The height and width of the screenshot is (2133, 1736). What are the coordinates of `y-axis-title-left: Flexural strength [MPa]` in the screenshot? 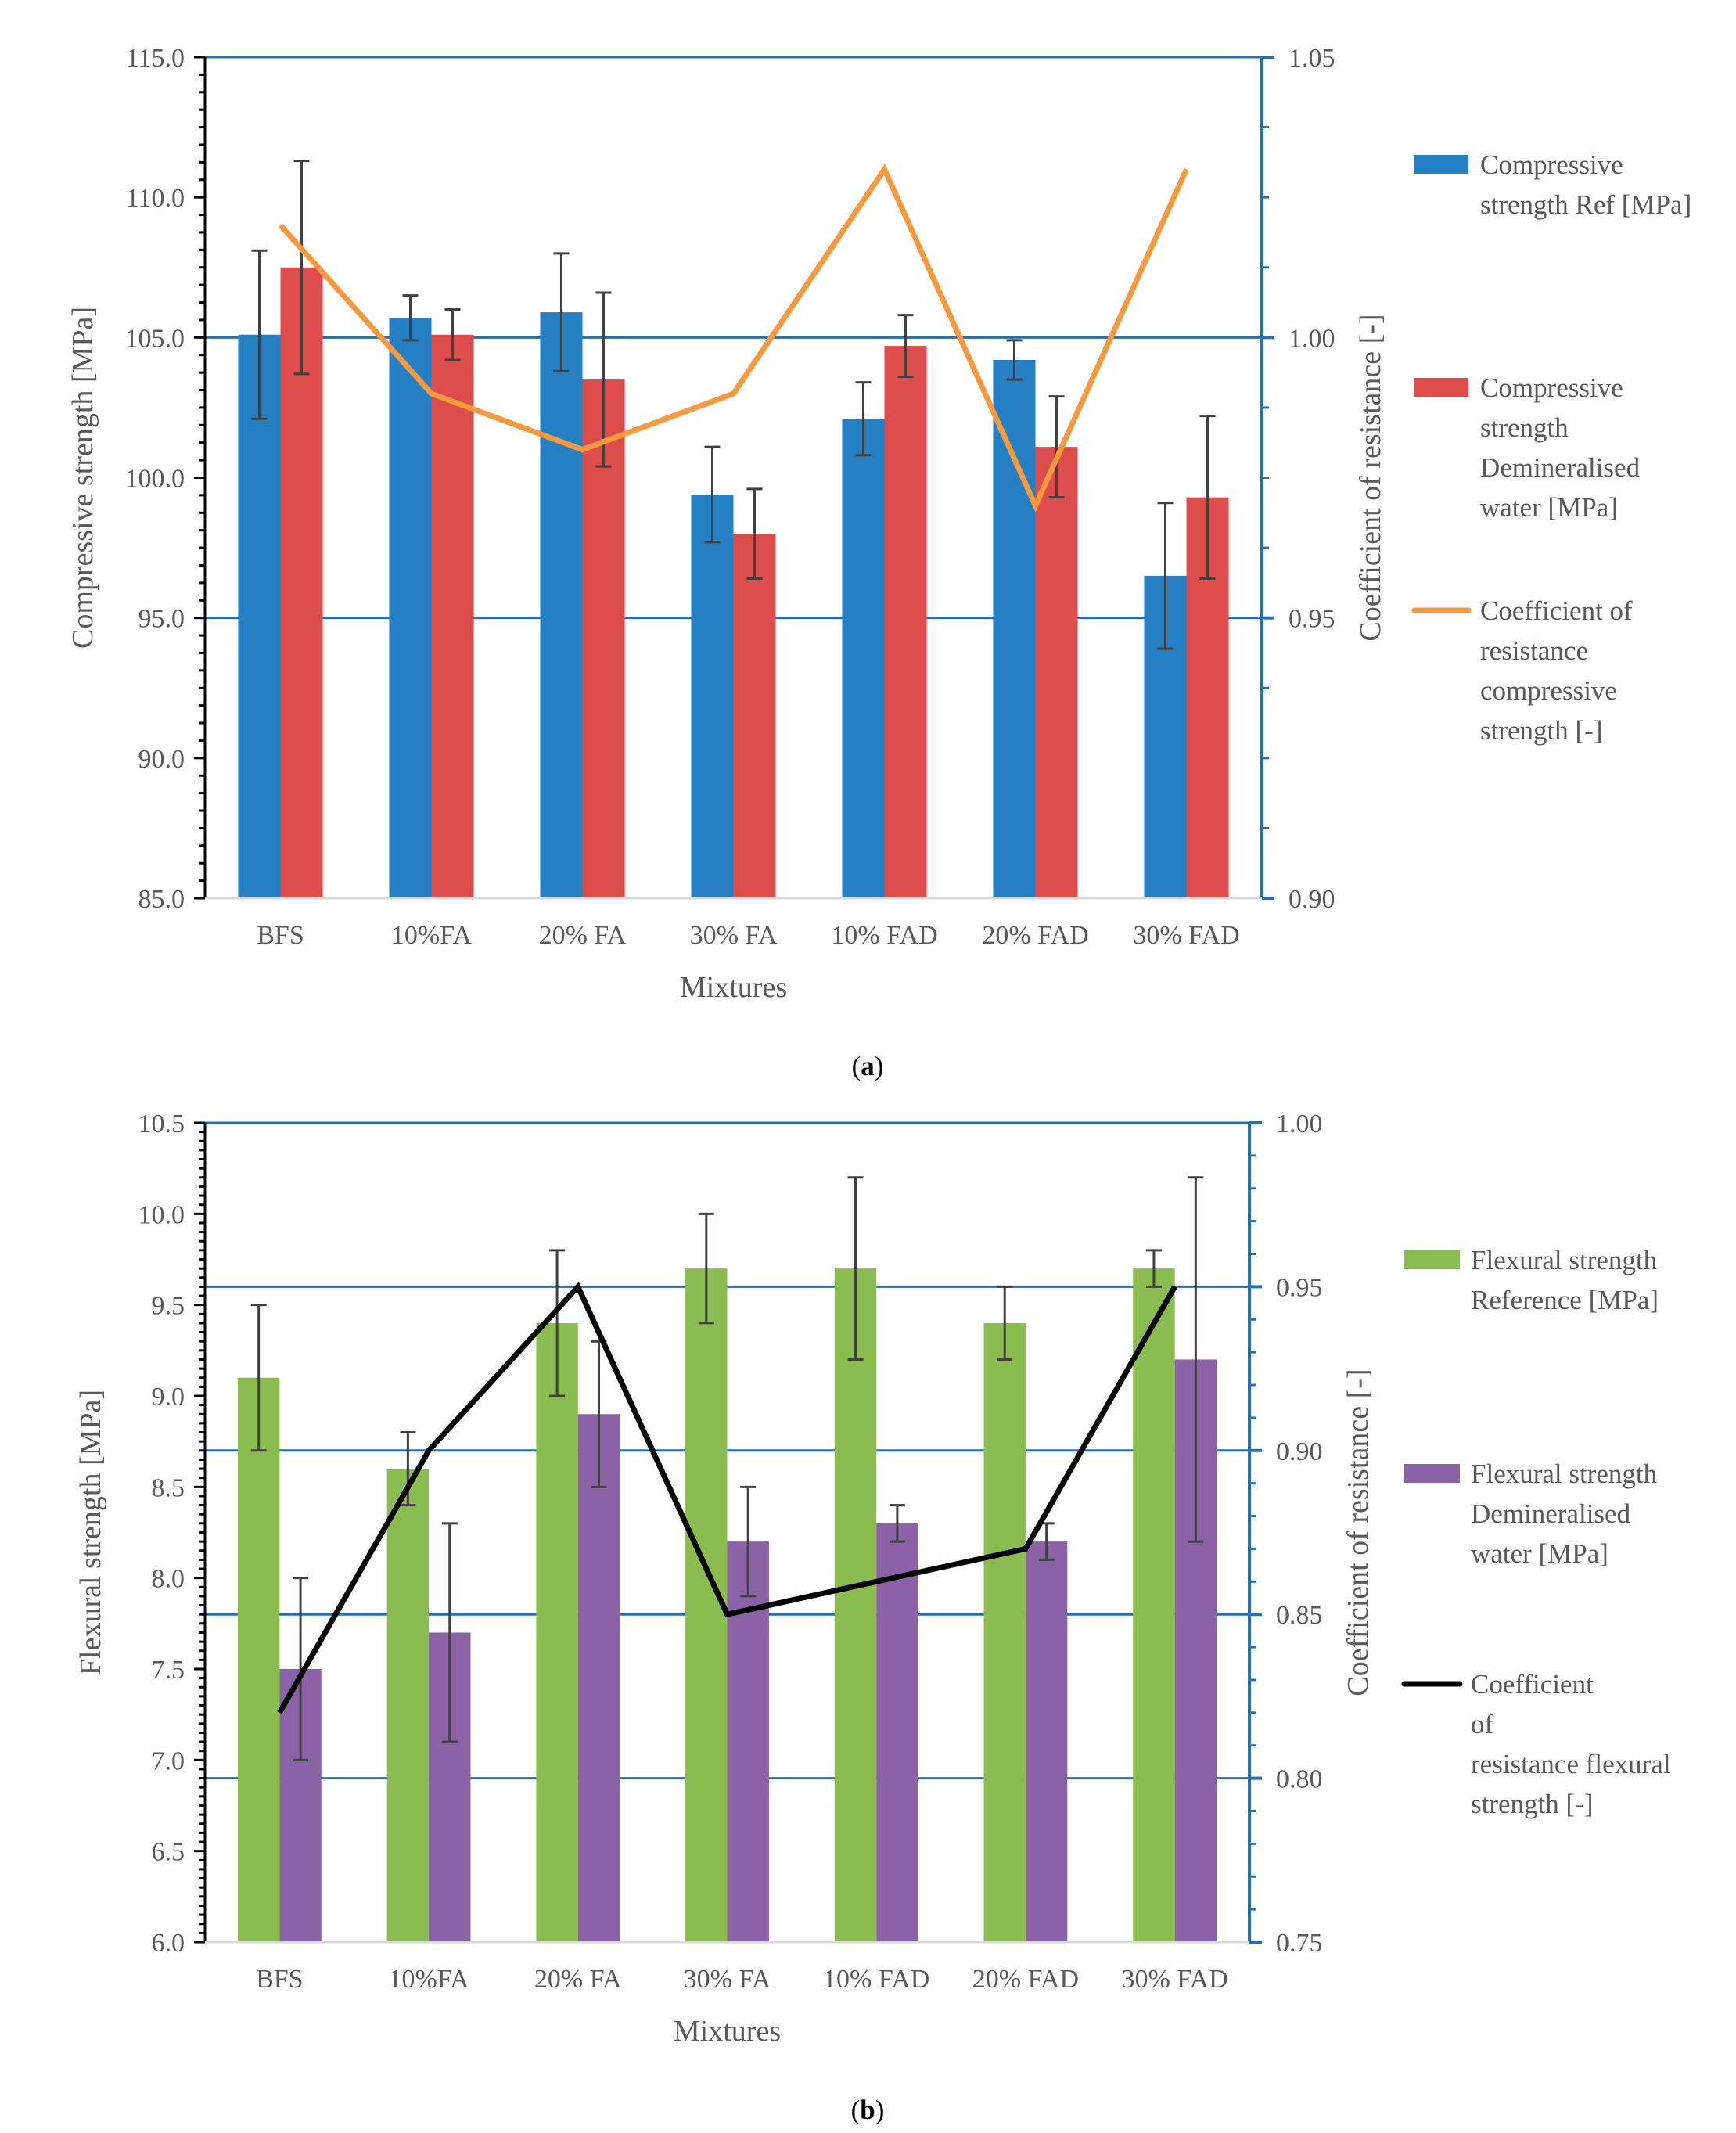 It's located at (91, 1532).